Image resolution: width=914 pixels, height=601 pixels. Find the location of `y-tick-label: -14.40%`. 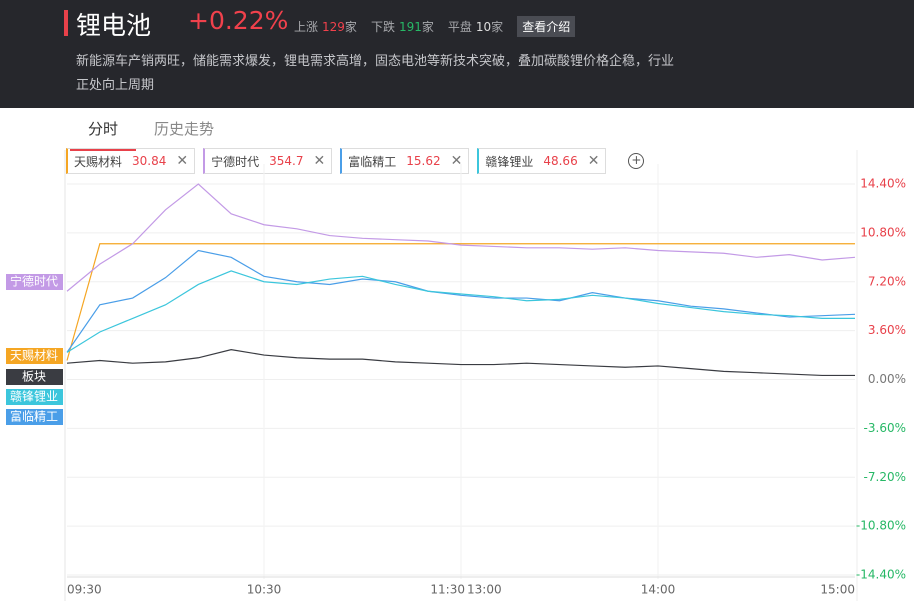

y-tick-label: -14.40% is located at coordinates (881, 575).